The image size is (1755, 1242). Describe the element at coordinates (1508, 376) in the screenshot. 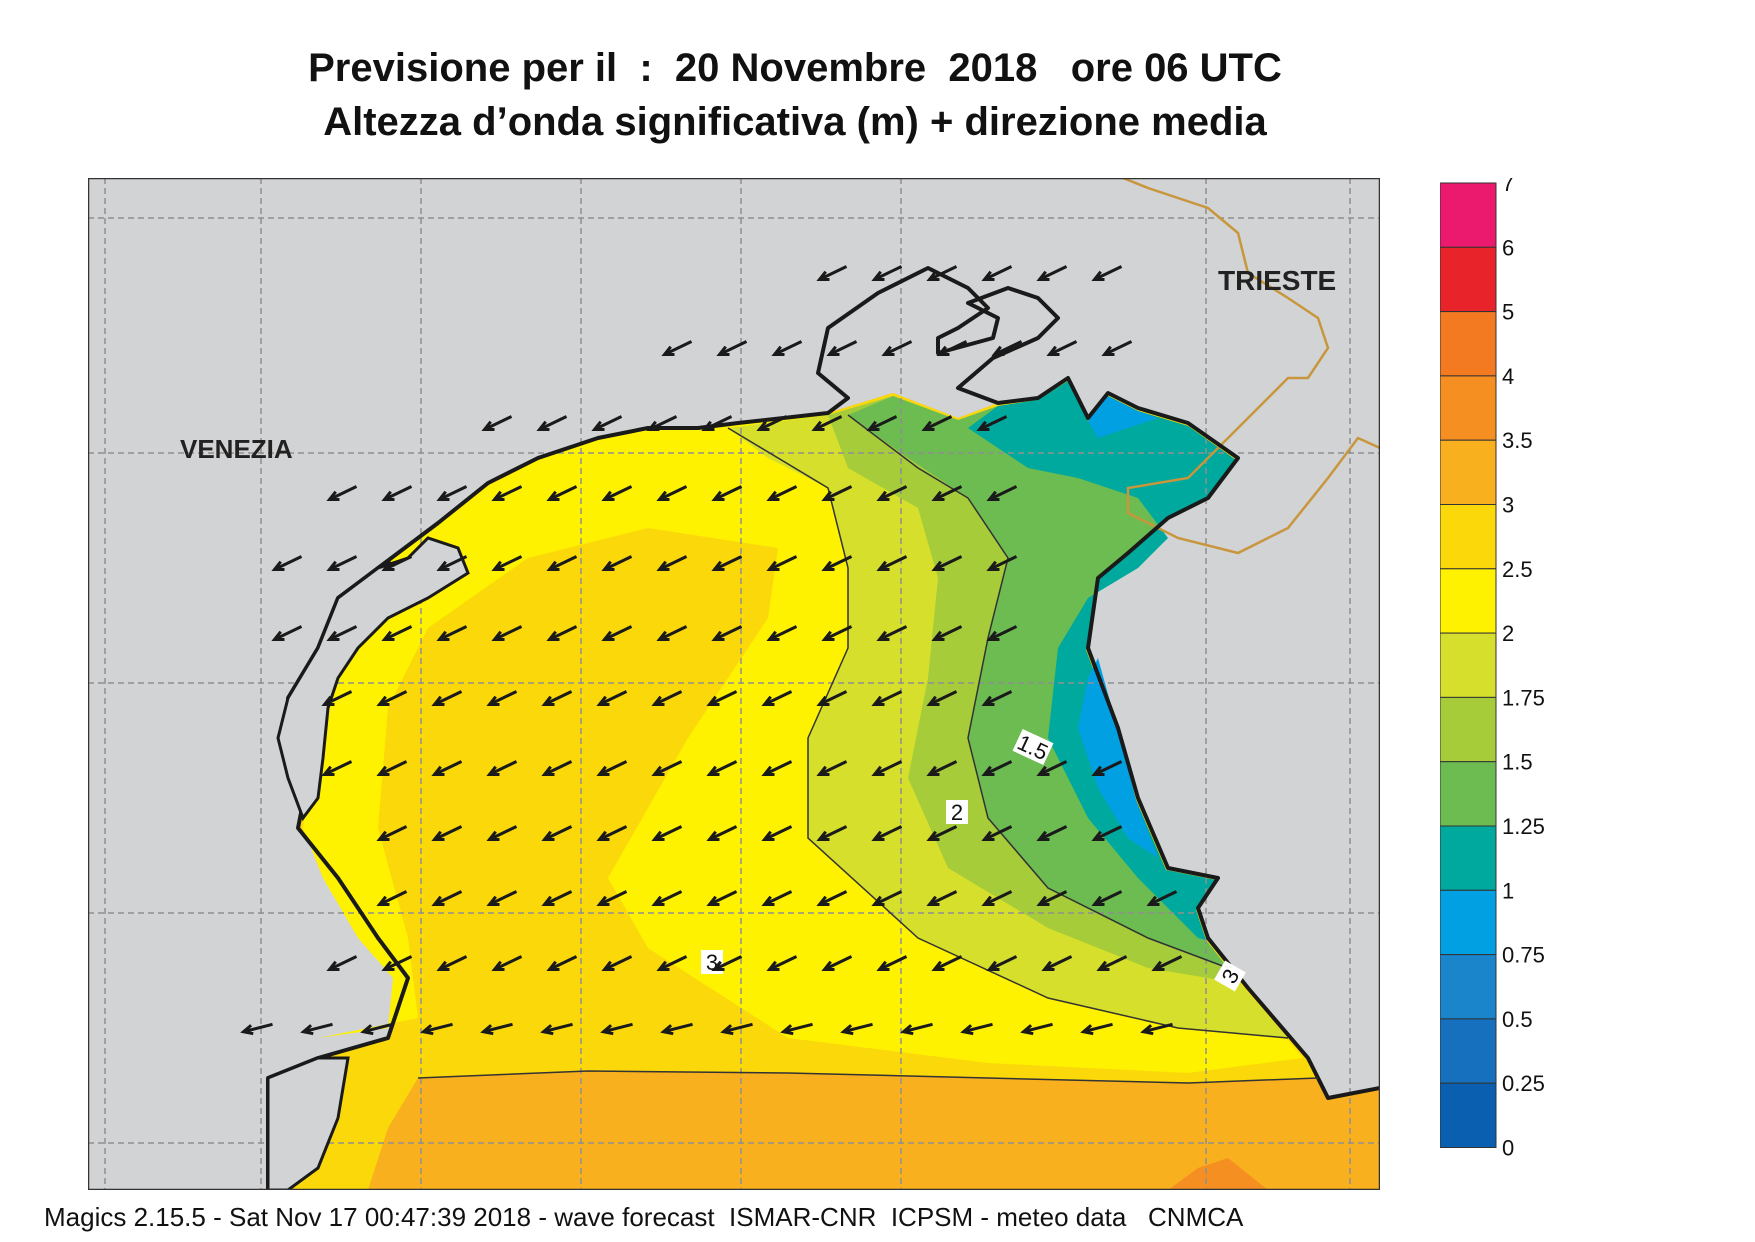

I see `legend-label: 4` at that location.